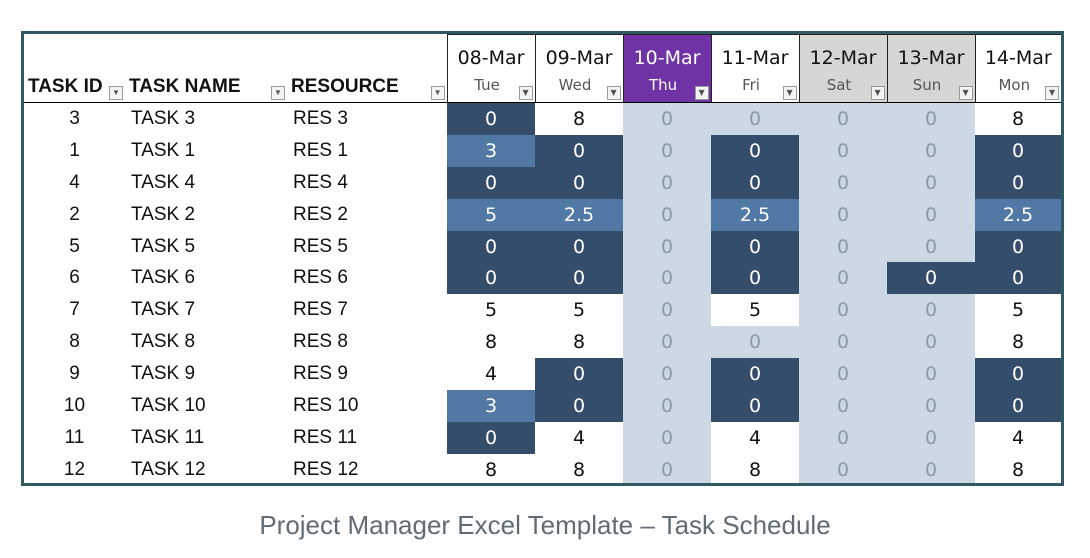  What do you see at coordinates (74, 374) in the screenshot?
I see `task-id-cell: 9` at bounding box center [74, 374].